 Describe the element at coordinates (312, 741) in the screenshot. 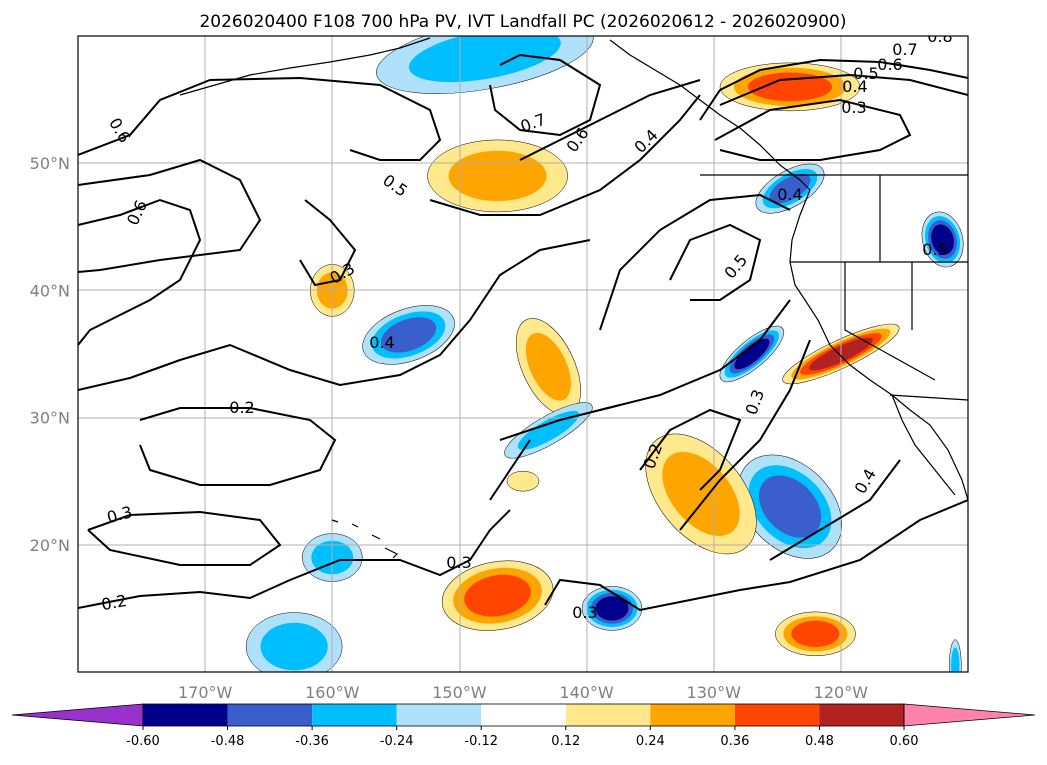

I see `colorbar-tick-label: -0.36` at that location.